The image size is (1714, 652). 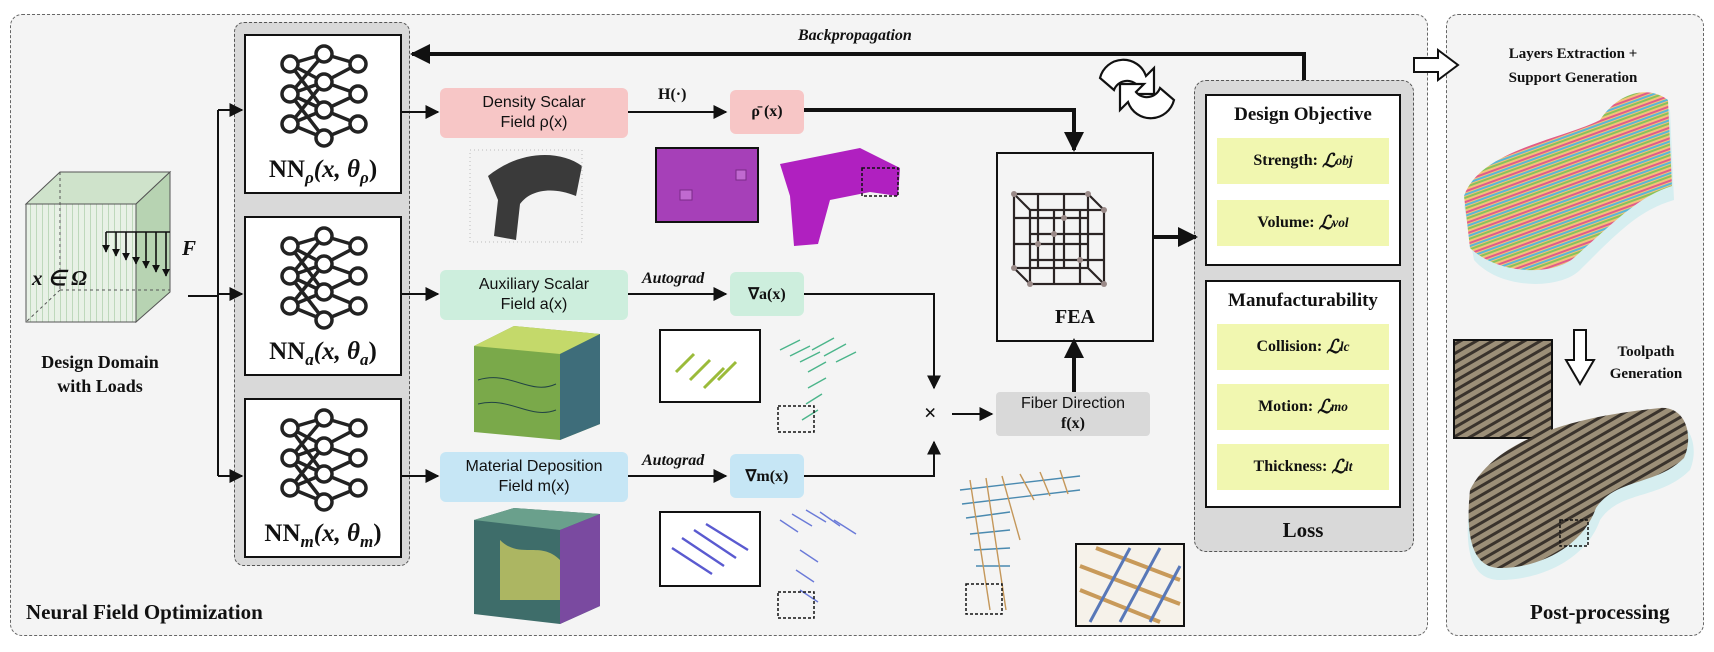 I want to click on density-field-line1: Density Scalar, so click(x=534, y=102).